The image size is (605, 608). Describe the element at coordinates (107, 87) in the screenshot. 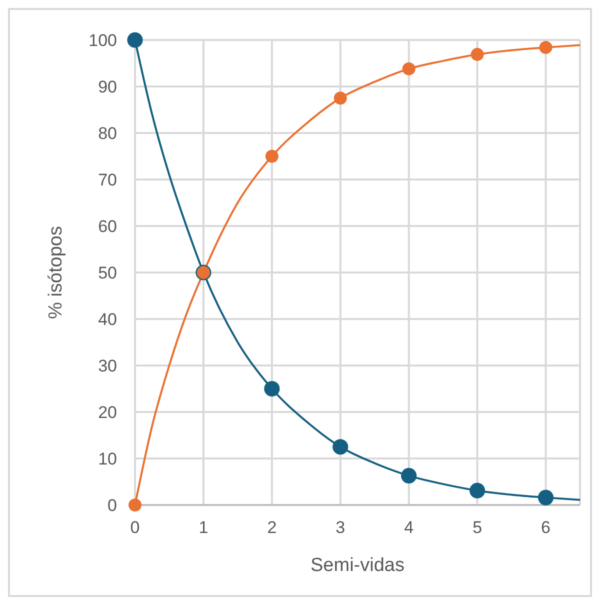

I see `y-tick-label: 90` at that location.